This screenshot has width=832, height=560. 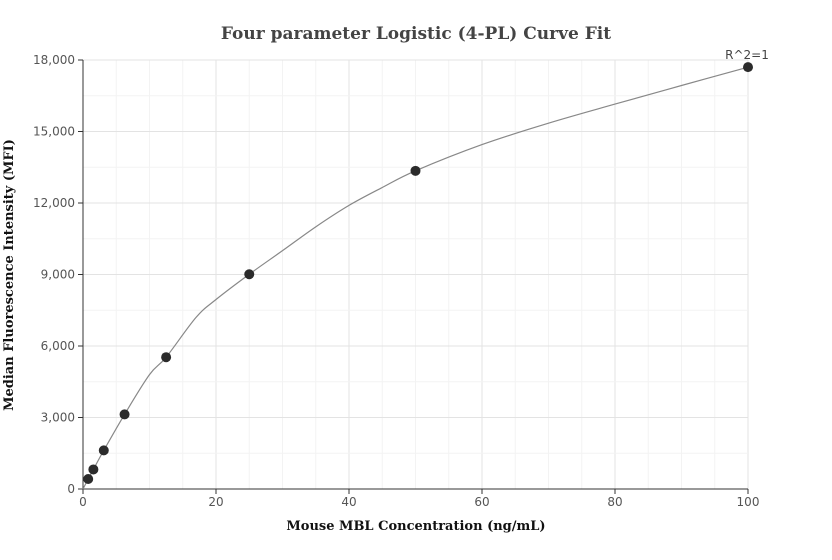 I want to click on r-squared-label: R^2=1, so click(x=747, y=55).